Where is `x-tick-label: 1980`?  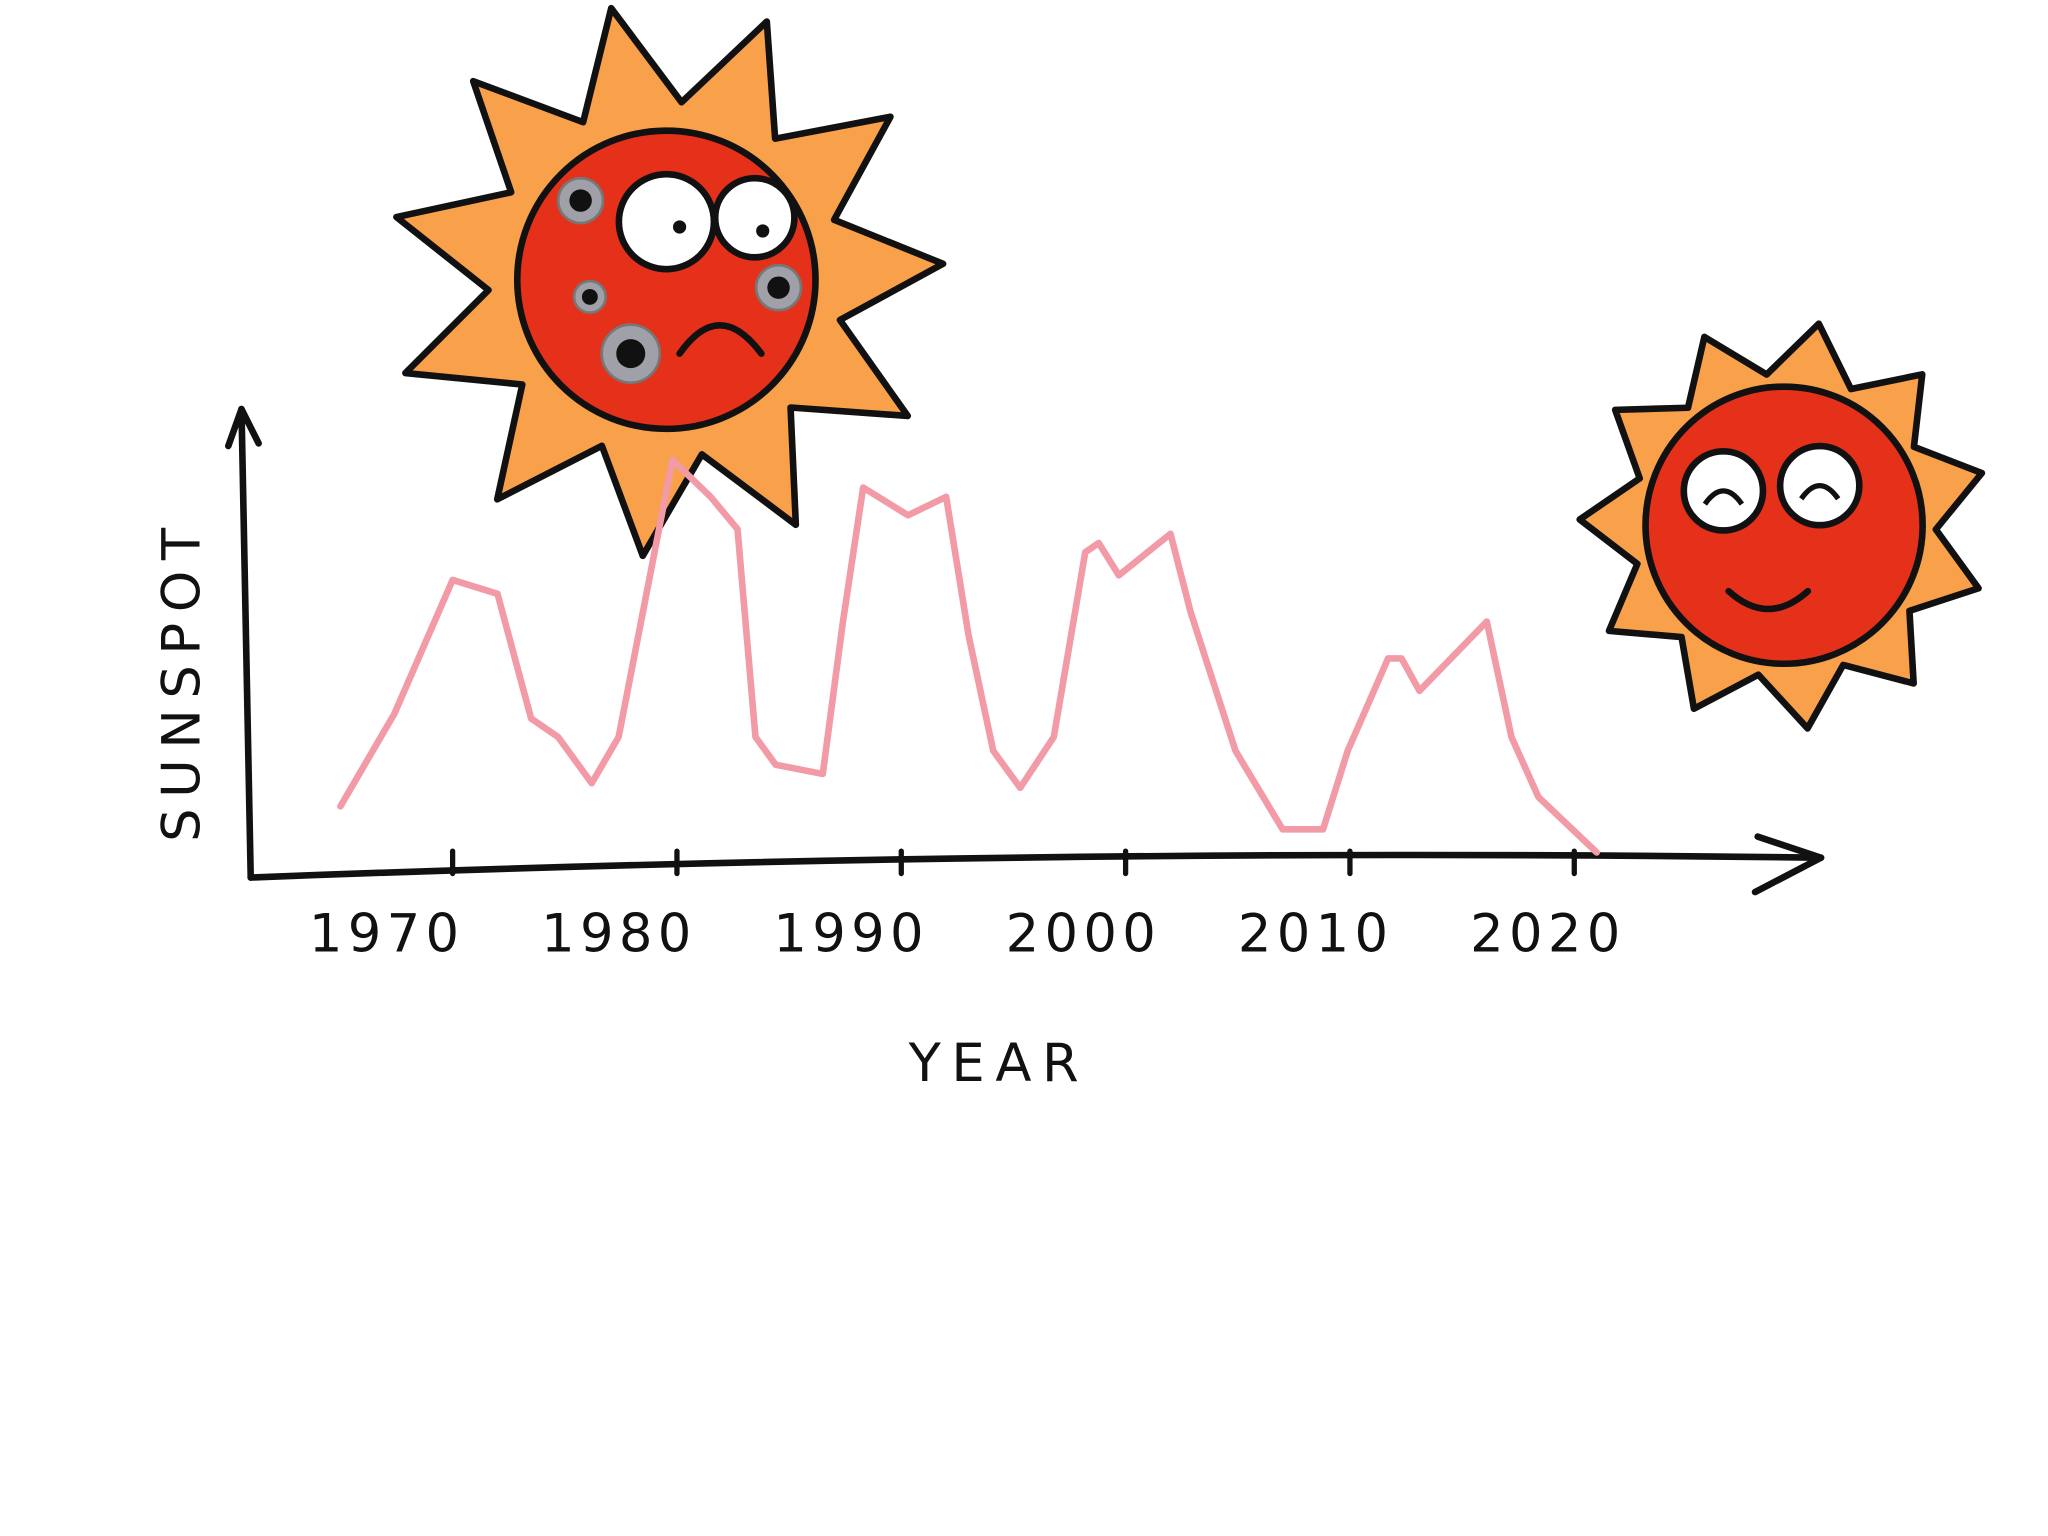 x-tick-label: 1980 is located at coordinates (618, 934).